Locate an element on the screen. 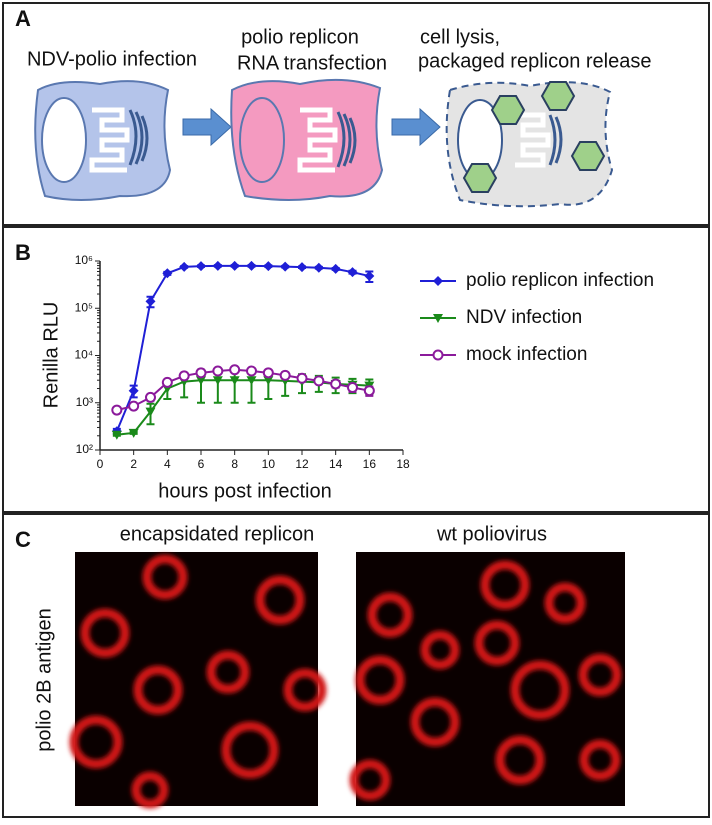 The height and width of the screenshot is (825, 712). step-text: packaged replicon release is located at coordinates (535, 61).